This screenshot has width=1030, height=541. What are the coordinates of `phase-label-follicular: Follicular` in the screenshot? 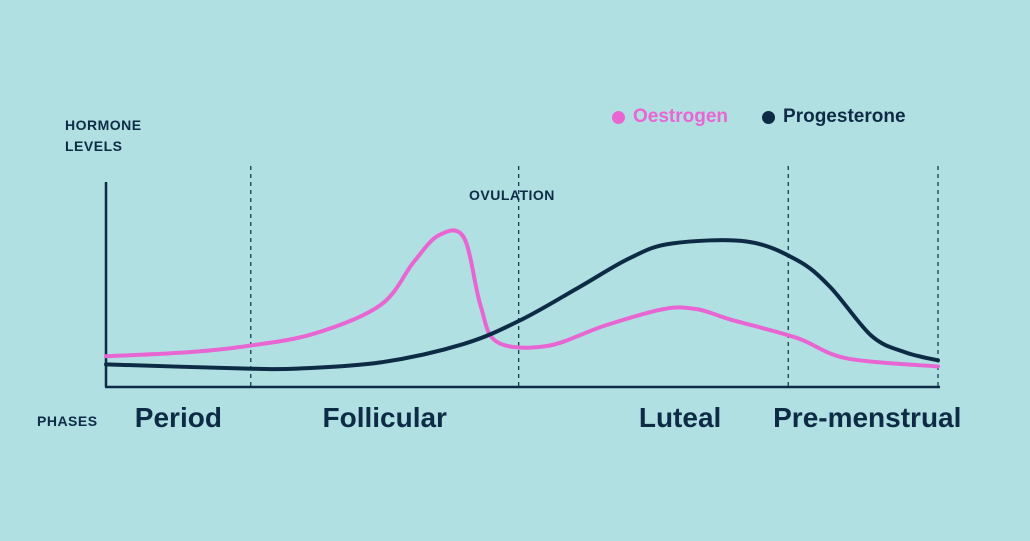 It's located at (384, 417).